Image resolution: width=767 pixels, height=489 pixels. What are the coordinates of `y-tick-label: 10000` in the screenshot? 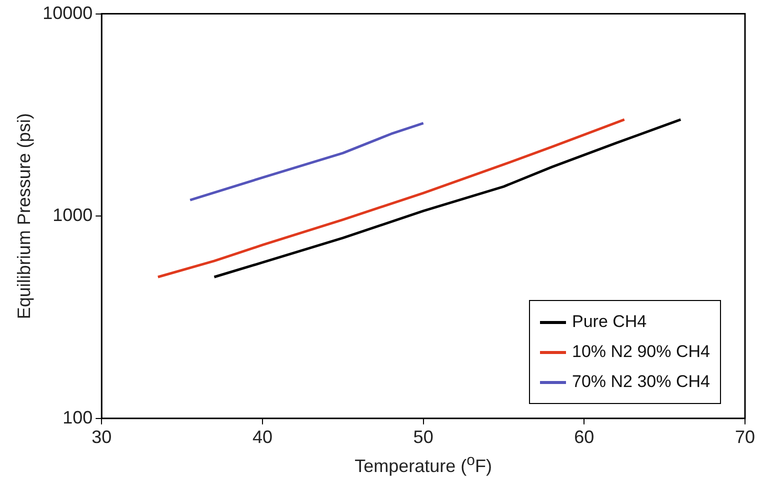 It's located at (67, 12).